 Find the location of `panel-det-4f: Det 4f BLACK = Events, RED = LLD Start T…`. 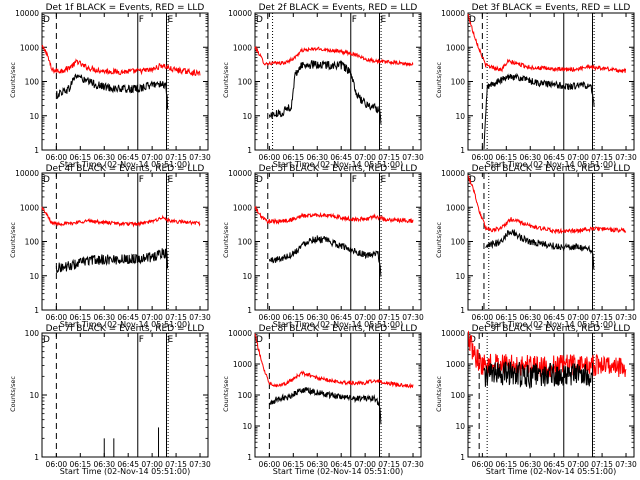

panel-det-4f: Det 4f BLACK = Events, RED = LLD Start T… is located at coordinates (110, 246).